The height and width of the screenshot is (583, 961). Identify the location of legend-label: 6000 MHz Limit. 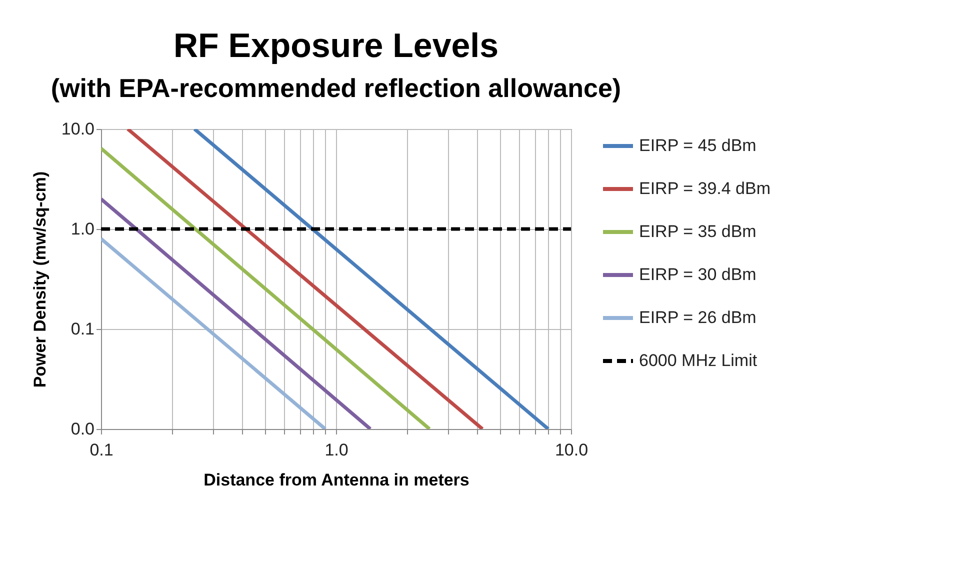
(698, 360).